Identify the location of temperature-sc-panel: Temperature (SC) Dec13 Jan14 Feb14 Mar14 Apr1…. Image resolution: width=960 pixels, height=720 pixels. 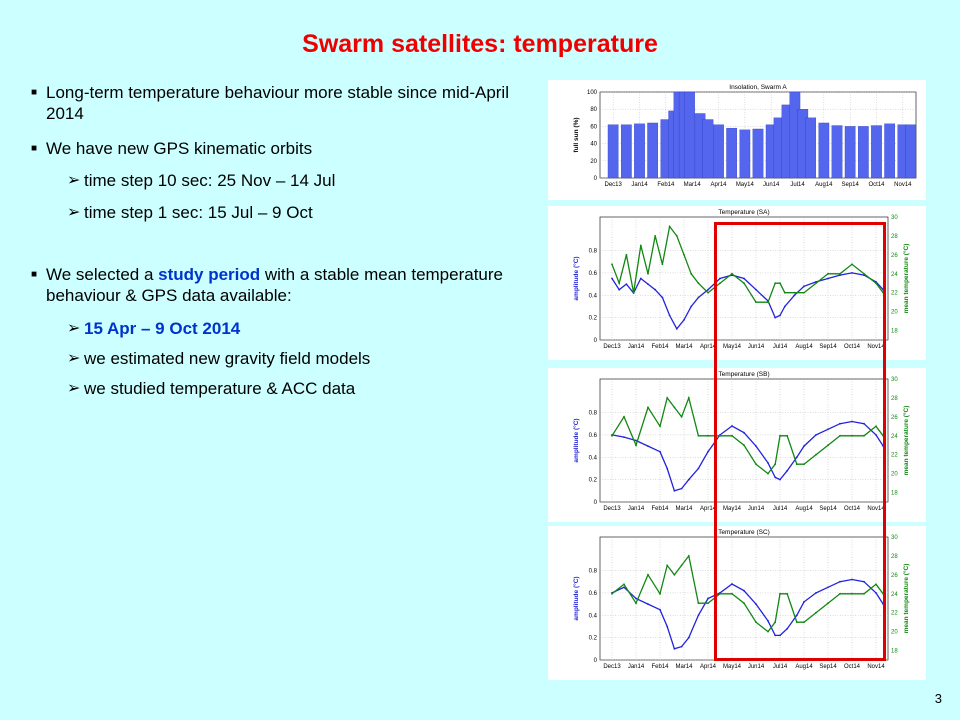
(737, 603).